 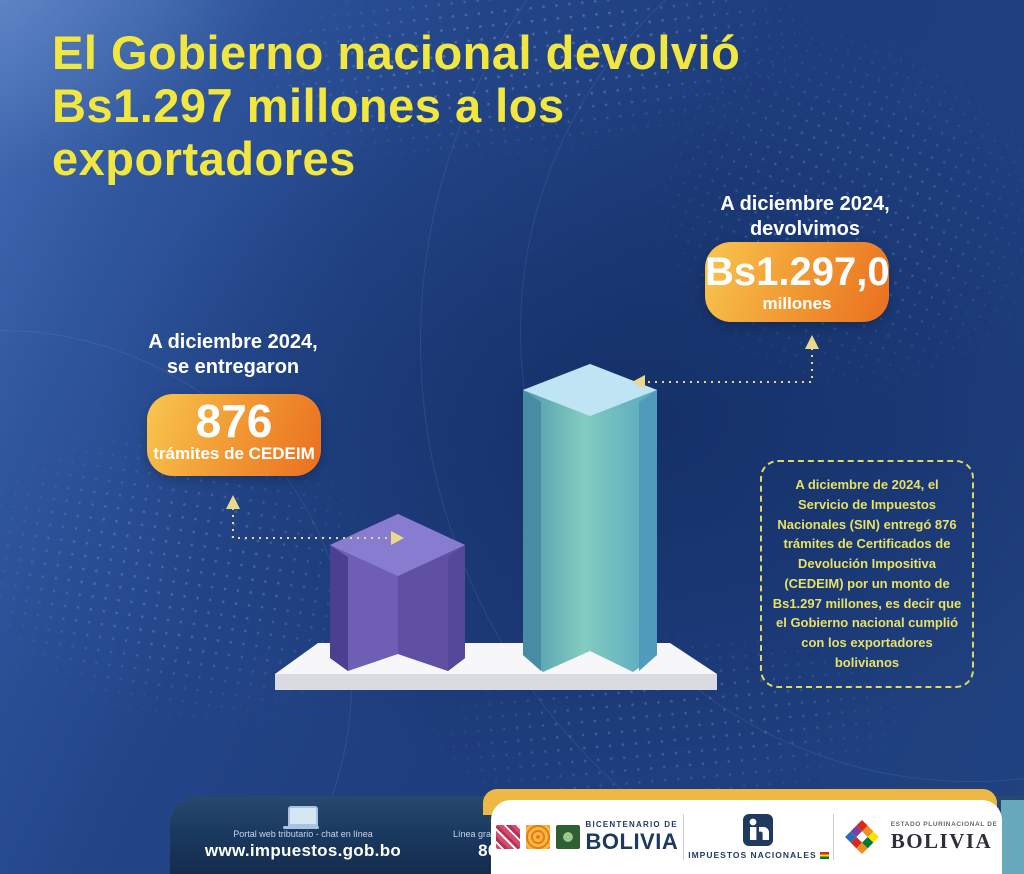 What do you see at coordinates (303, 850) in the screenshot?
I see `portal-url: www.impuestos.gob.bo` at bounding box center [303, 850].